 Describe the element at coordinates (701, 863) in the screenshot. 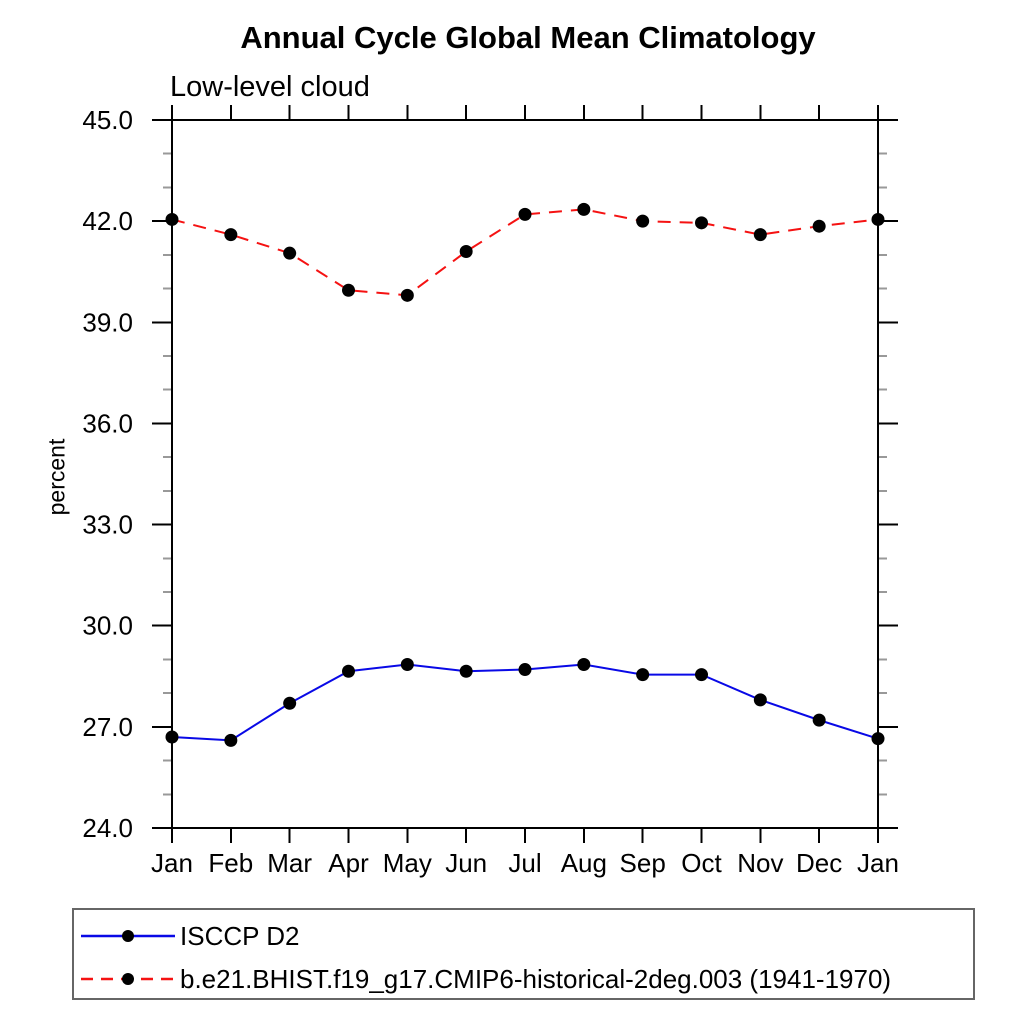

I see `x-tick-label: Oct` at that location.